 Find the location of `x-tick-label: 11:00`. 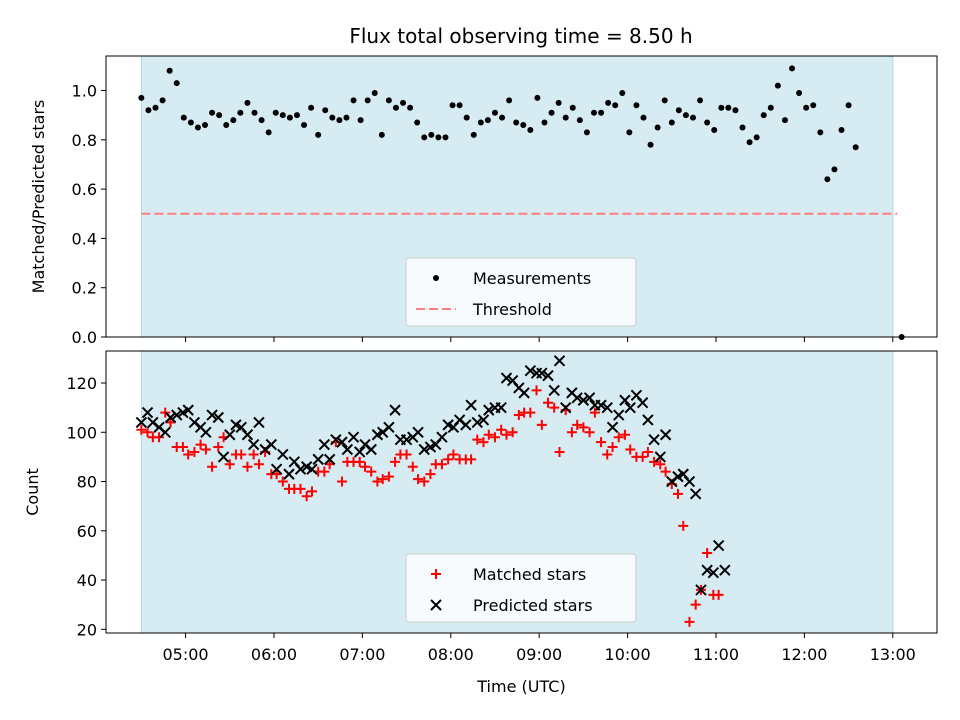

x-tick-label: 11:00 is located at coordinates (716, 654).